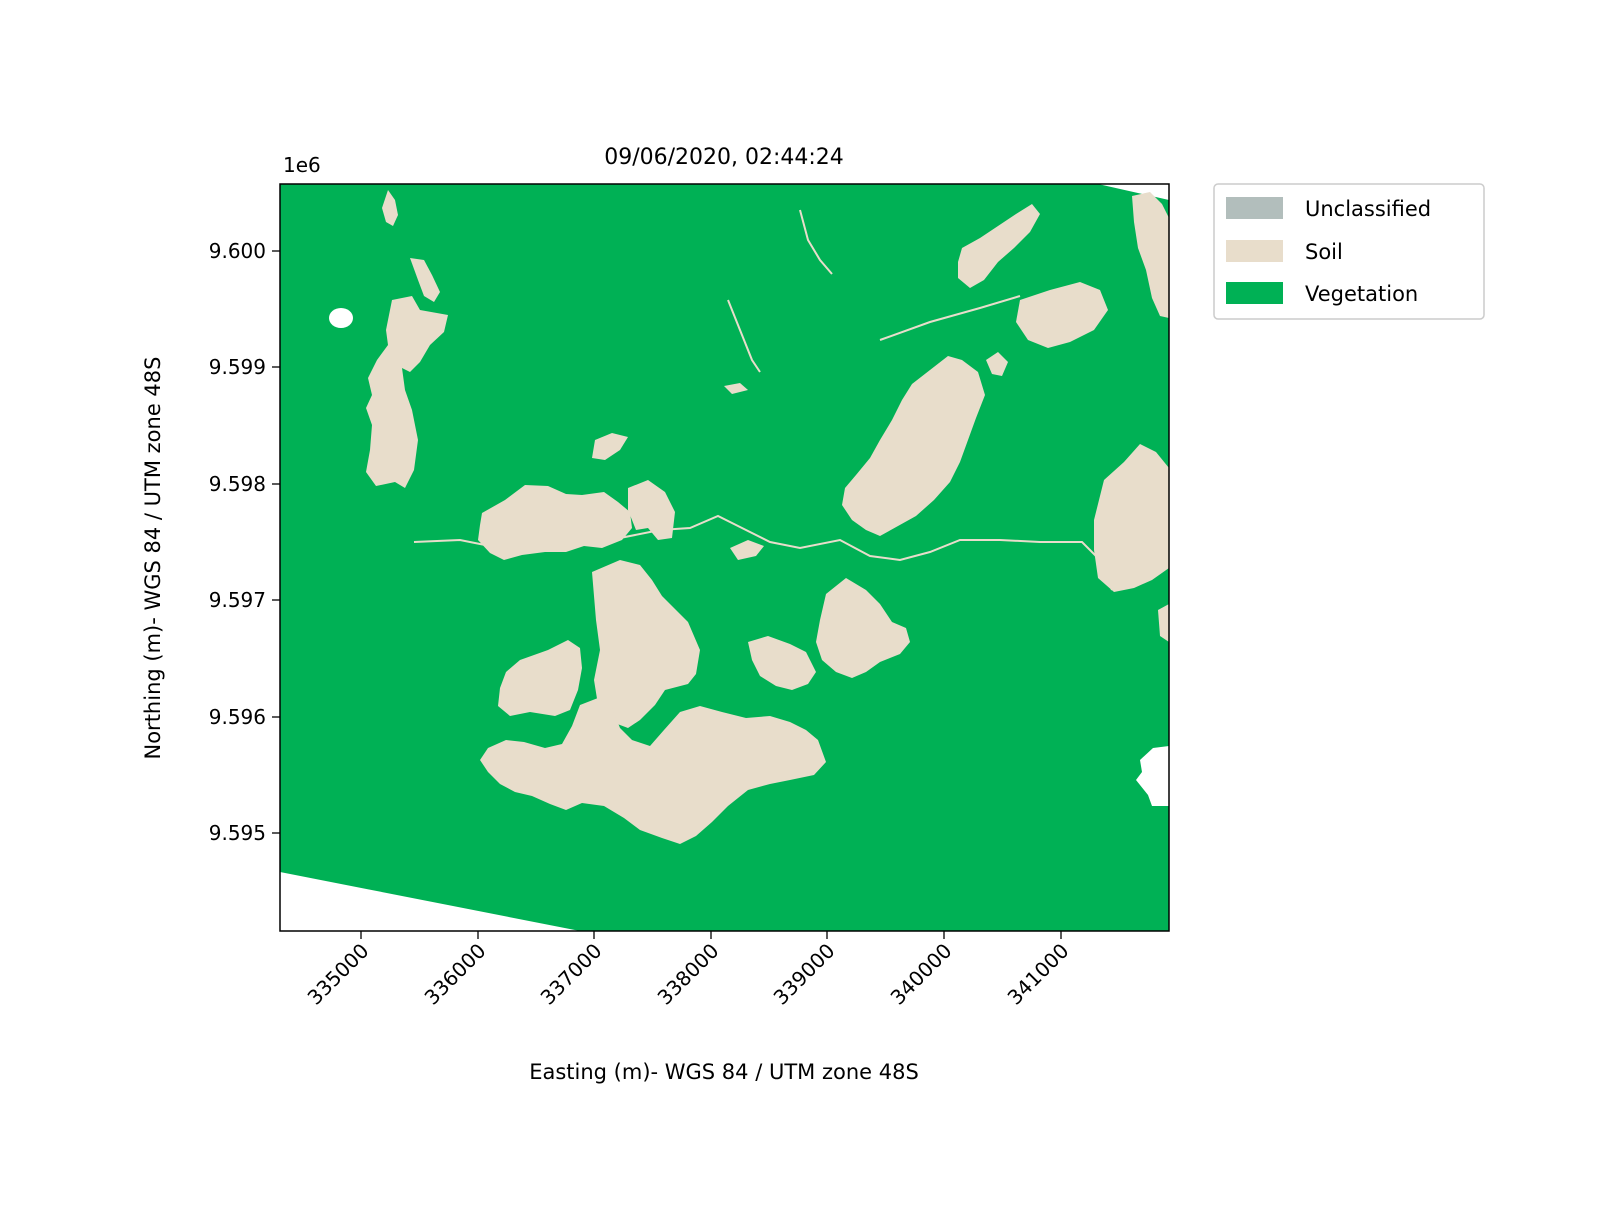 The image size is (1608, 1215). I want to click on x-tick-label-337000: 337000, so click(571, 974).